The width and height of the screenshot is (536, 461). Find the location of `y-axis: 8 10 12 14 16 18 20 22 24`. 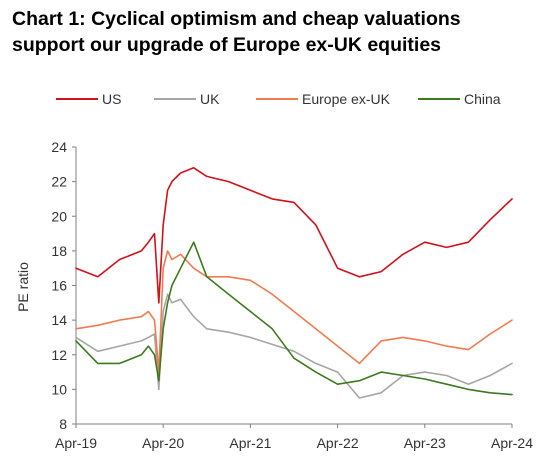

y-axis: 8 10 12 14 16 18 20 22 24 is located at coordinates (64, 285).